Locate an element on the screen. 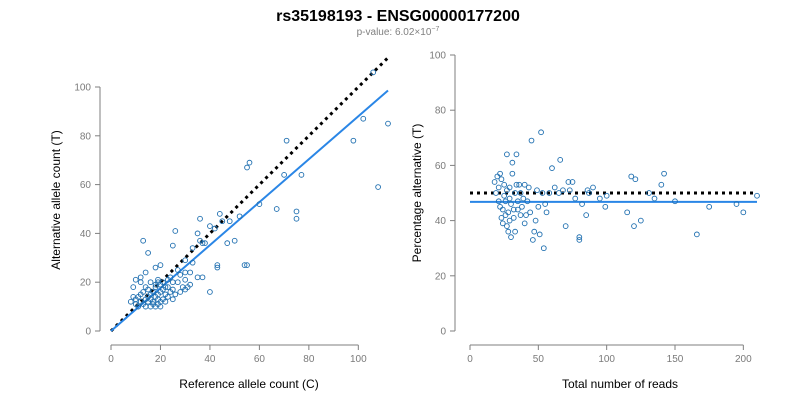 This screenshot has width=800, height=400. right-x-axis-label: Total number of reads is located at coordinates (620, 384).